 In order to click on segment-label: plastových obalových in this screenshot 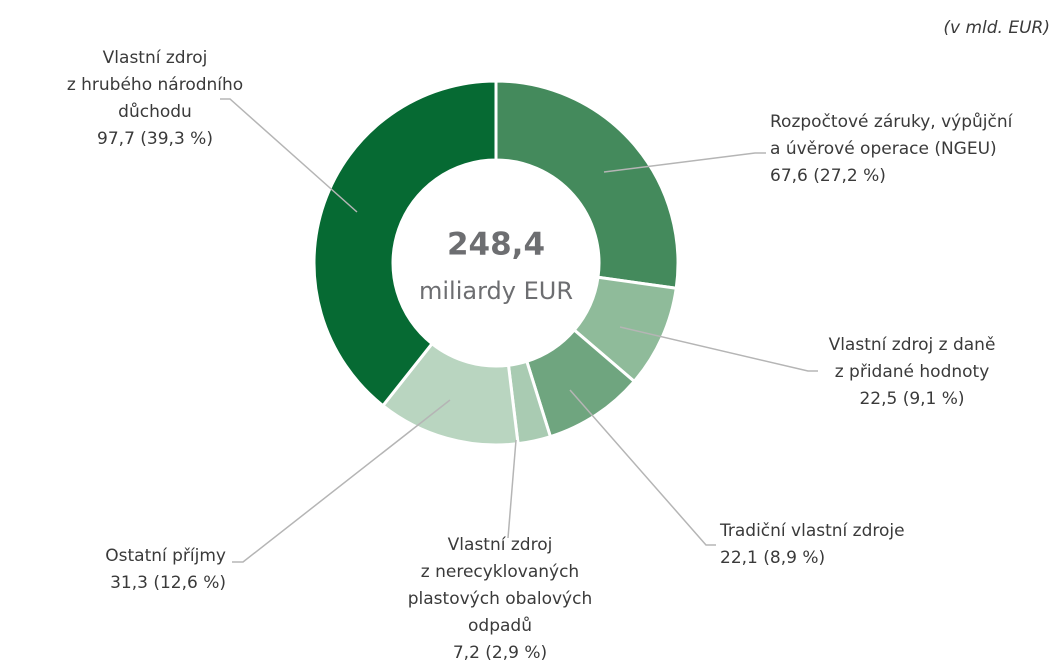, I will do `click(500, 599)`.